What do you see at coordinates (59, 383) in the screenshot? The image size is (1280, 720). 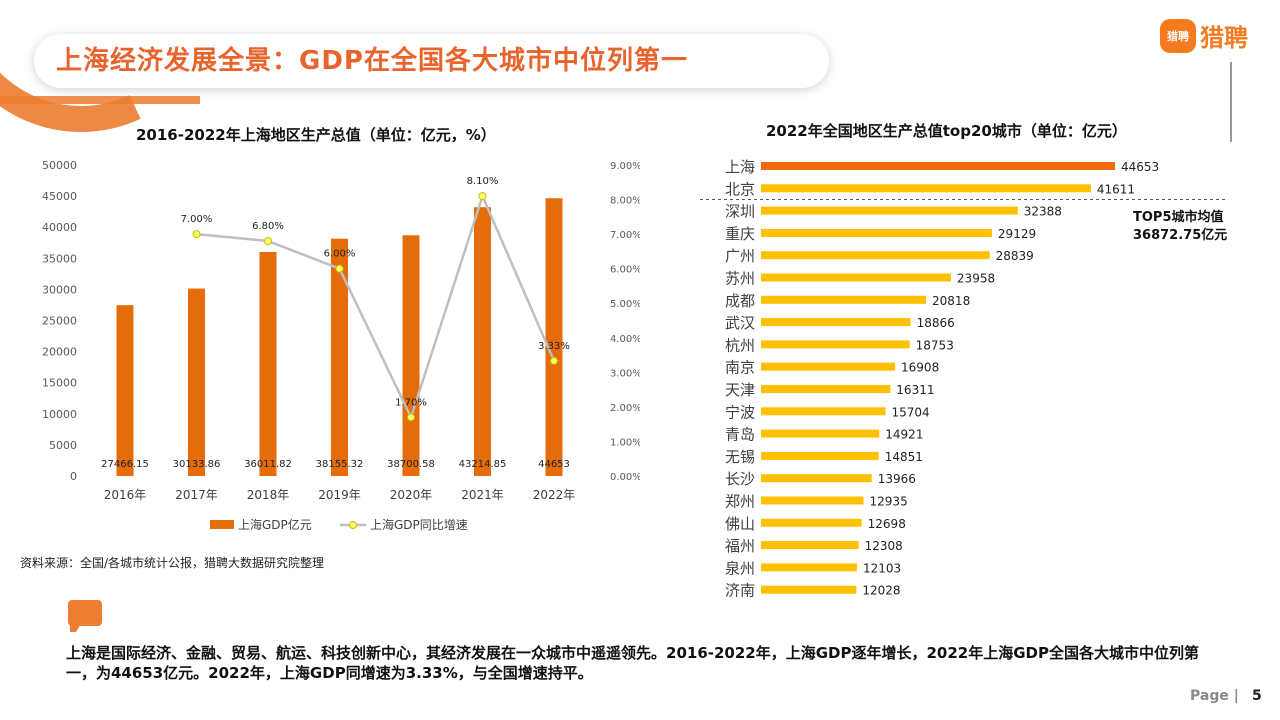 I see `y-axis-tick: 15000` at bounding box center [59, 383].